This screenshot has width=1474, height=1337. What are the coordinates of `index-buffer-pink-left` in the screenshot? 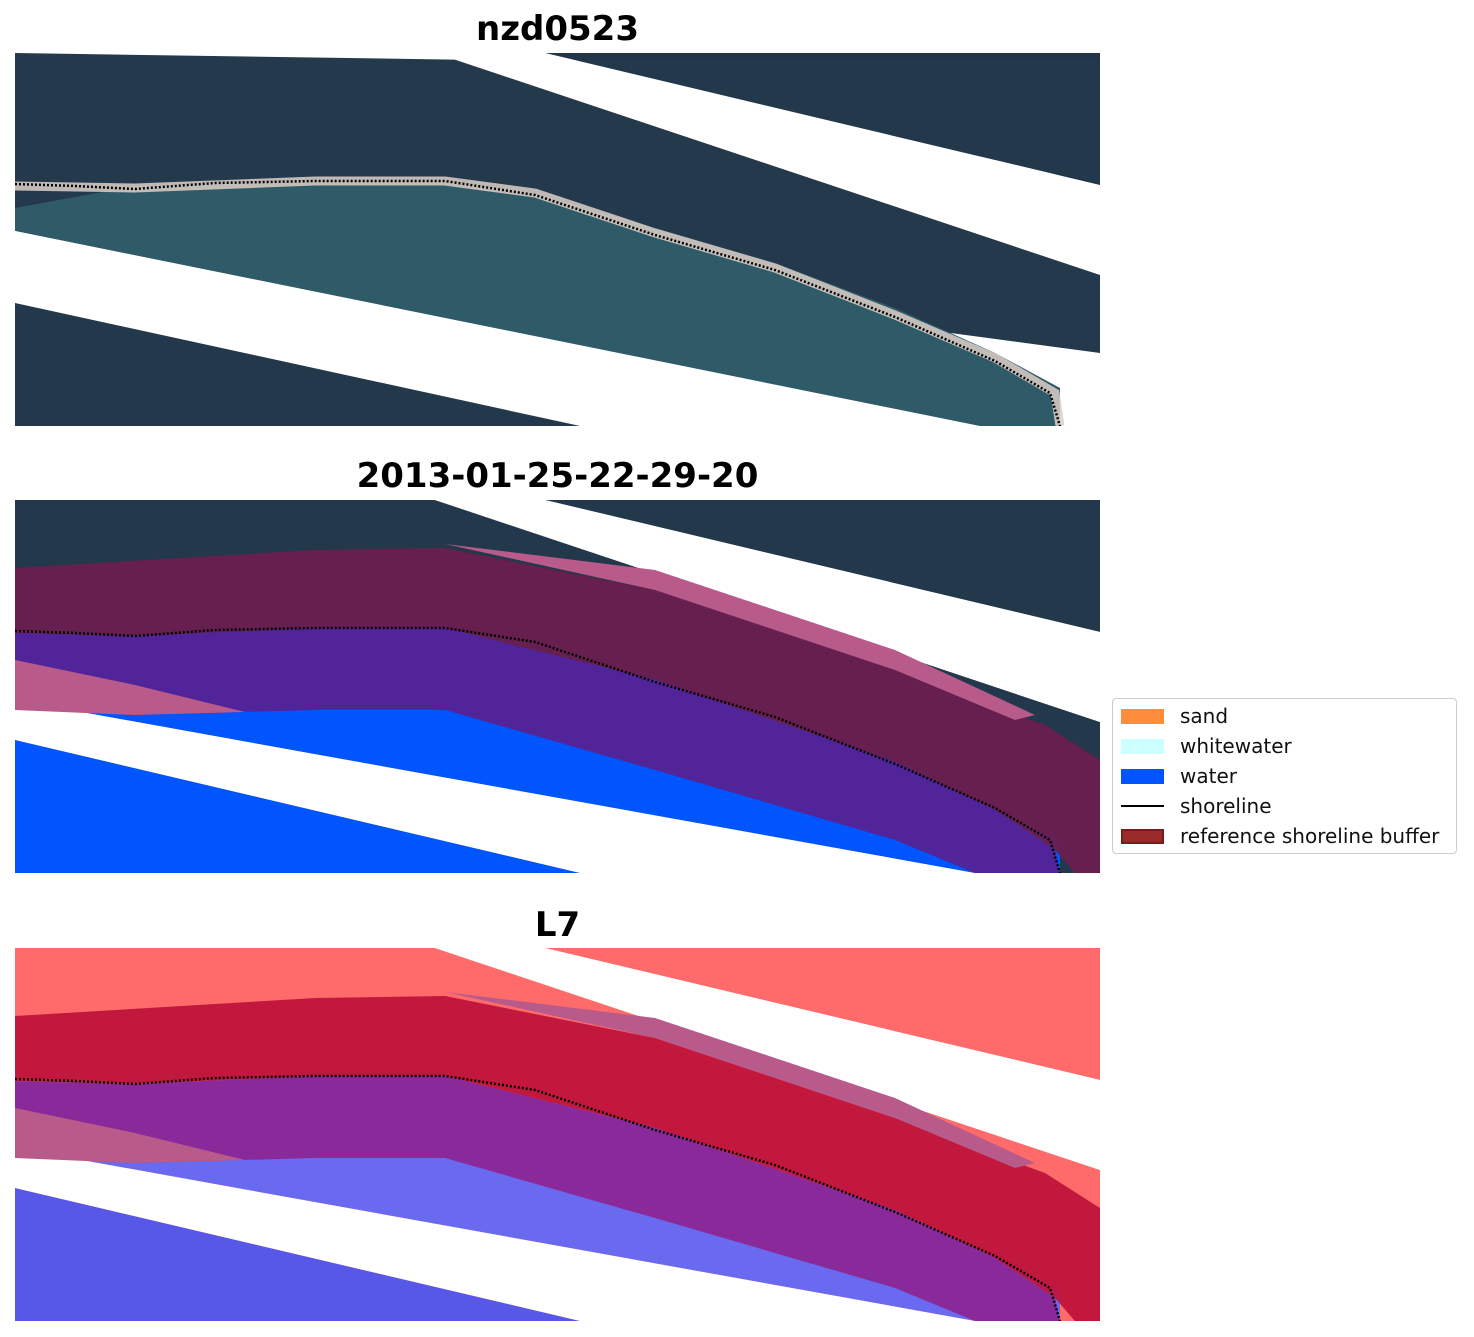 It's located at (130, 1135).